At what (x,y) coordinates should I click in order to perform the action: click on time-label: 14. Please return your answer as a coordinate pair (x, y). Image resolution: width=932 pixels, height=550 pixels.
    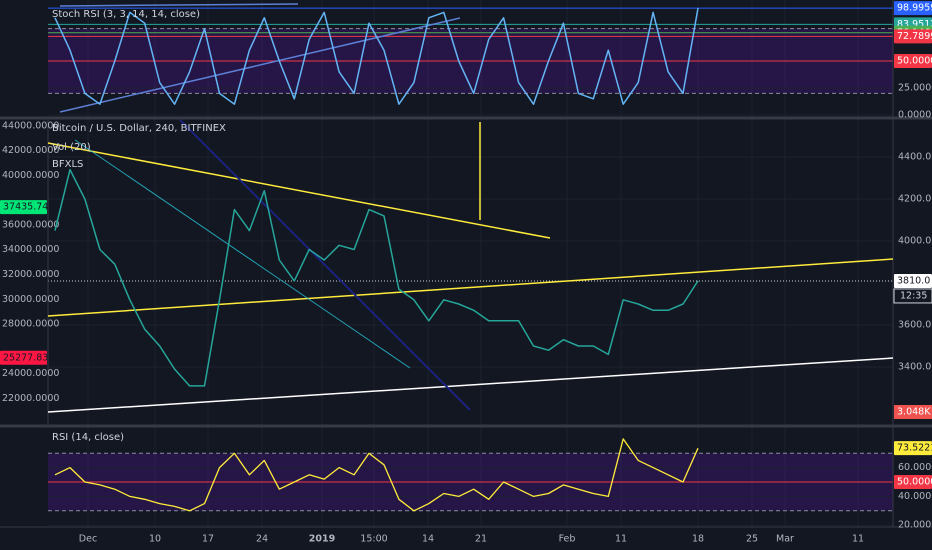
    Looking at the image, I should click on (428, 539).